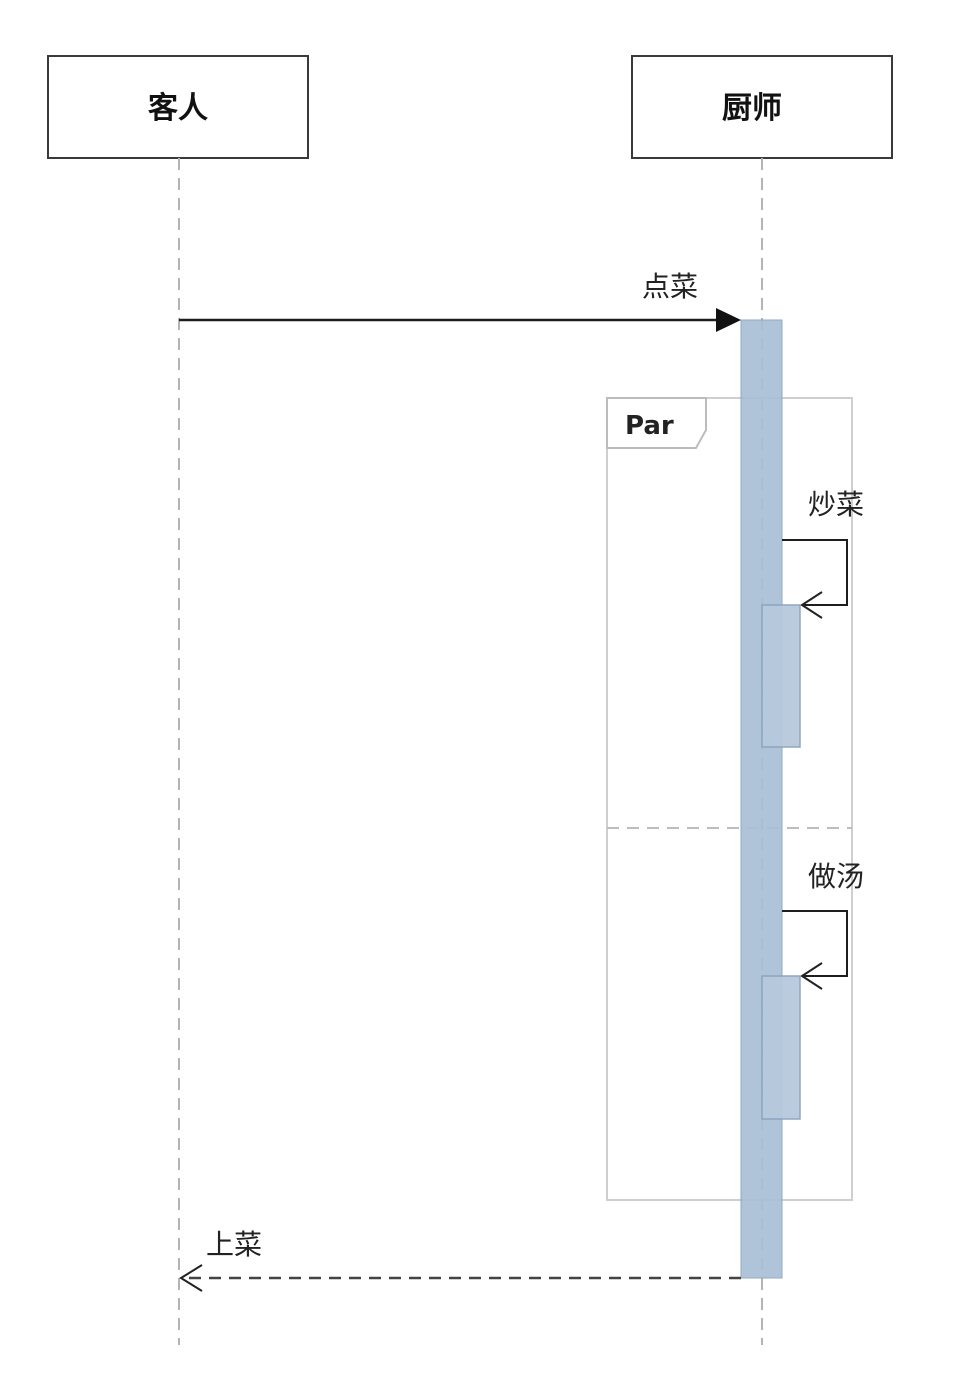  What do you see at coordinates (670, 286) in the screenshot?
I see `message-order-label: 点菜` at bounding box center [670, 286].